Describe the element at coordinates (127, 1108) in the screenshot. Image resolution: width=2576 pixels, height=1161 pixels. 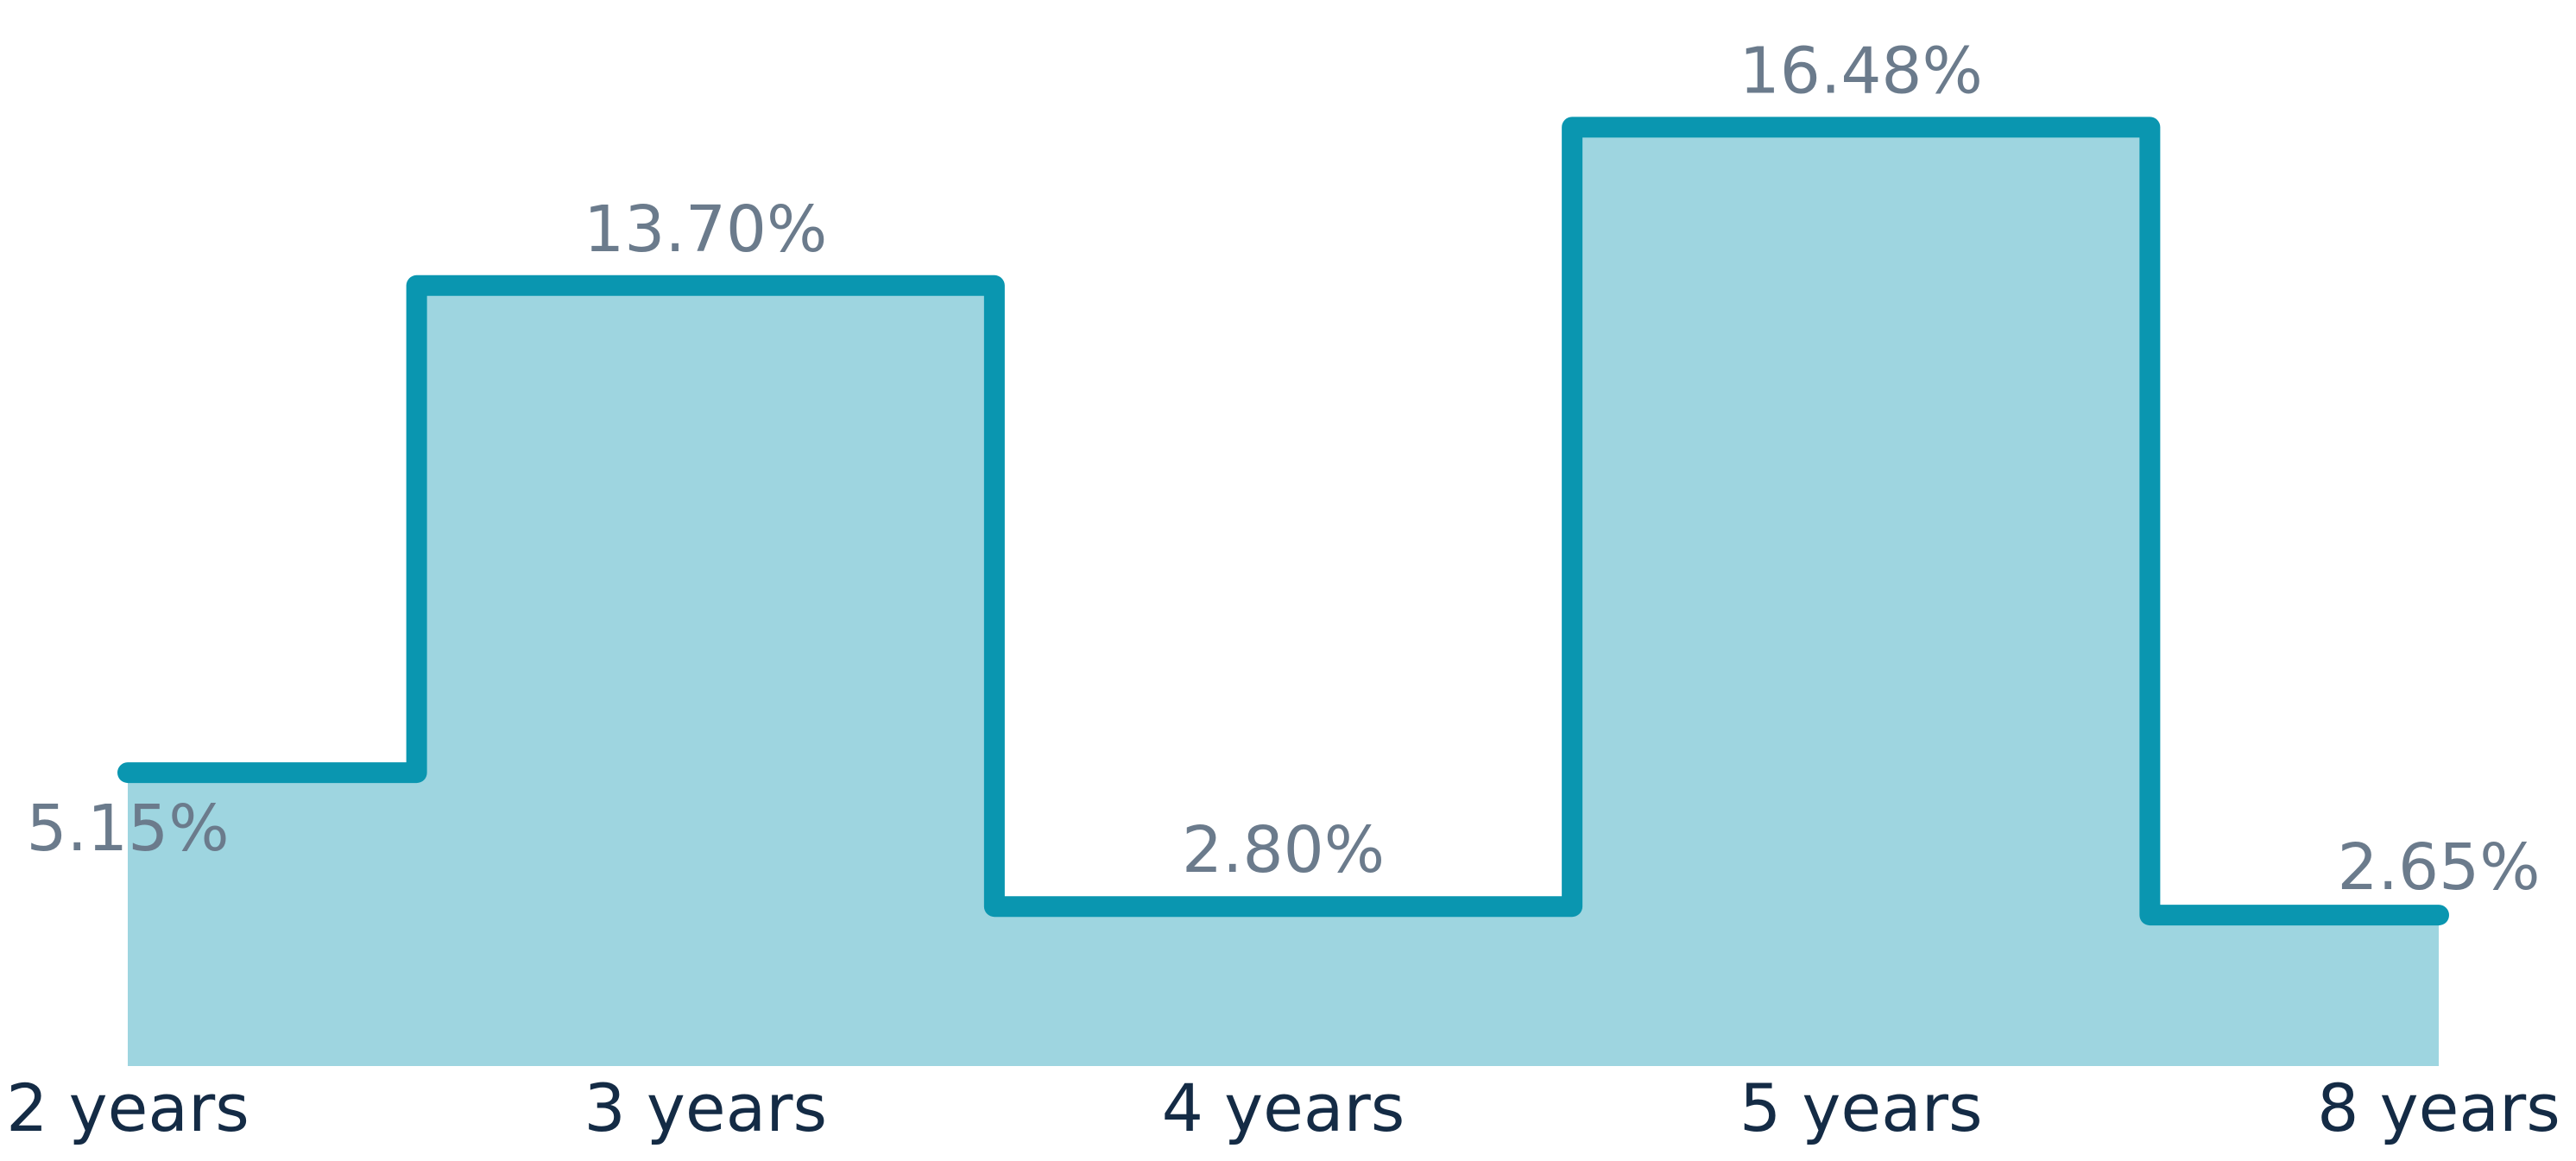
I see `x-tick-label: 2 years` at that location.